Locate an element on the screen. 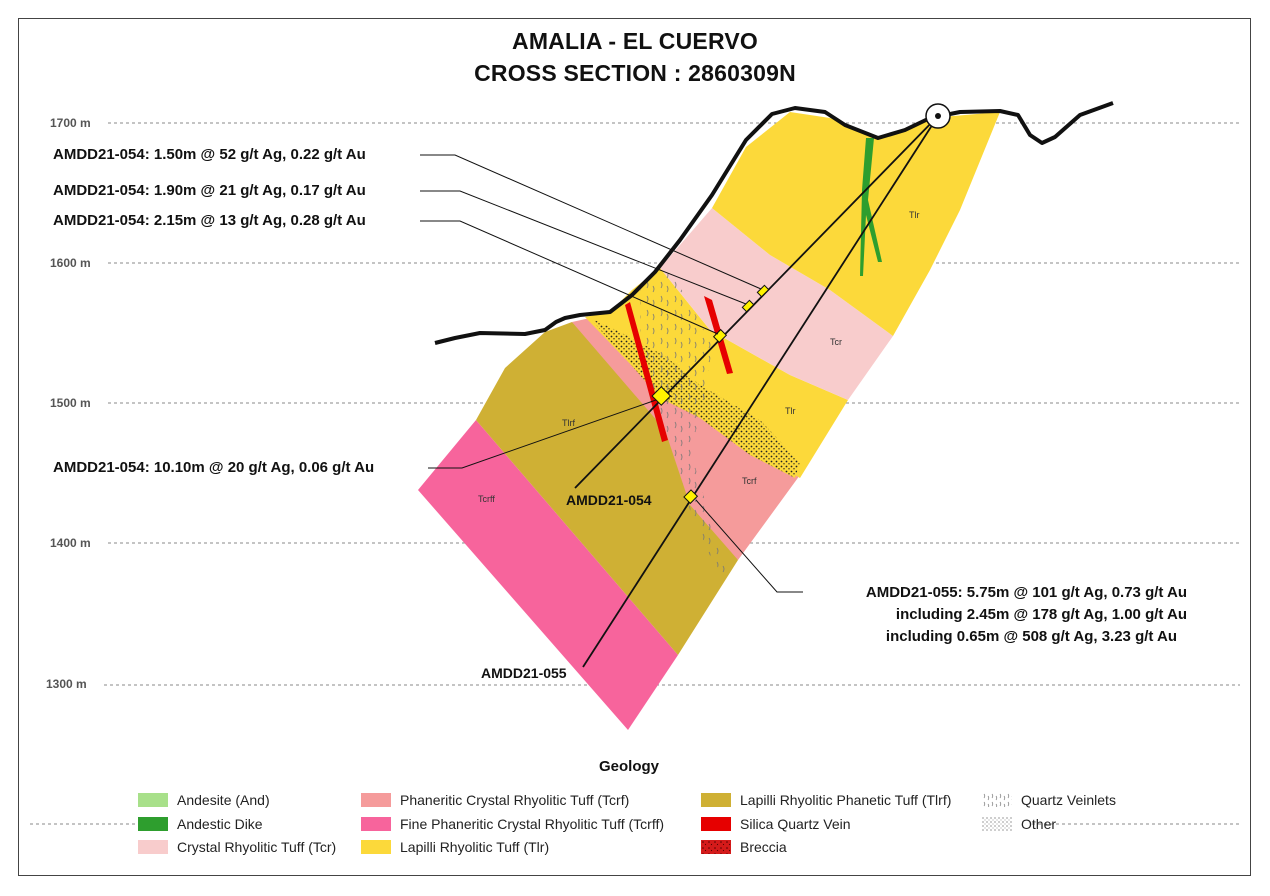 This screenshot has height=896, width=1270. legend-item-tlr: Lapilli Rhyolitic Tuff (Tlr) is located at coordinates (455, 847).